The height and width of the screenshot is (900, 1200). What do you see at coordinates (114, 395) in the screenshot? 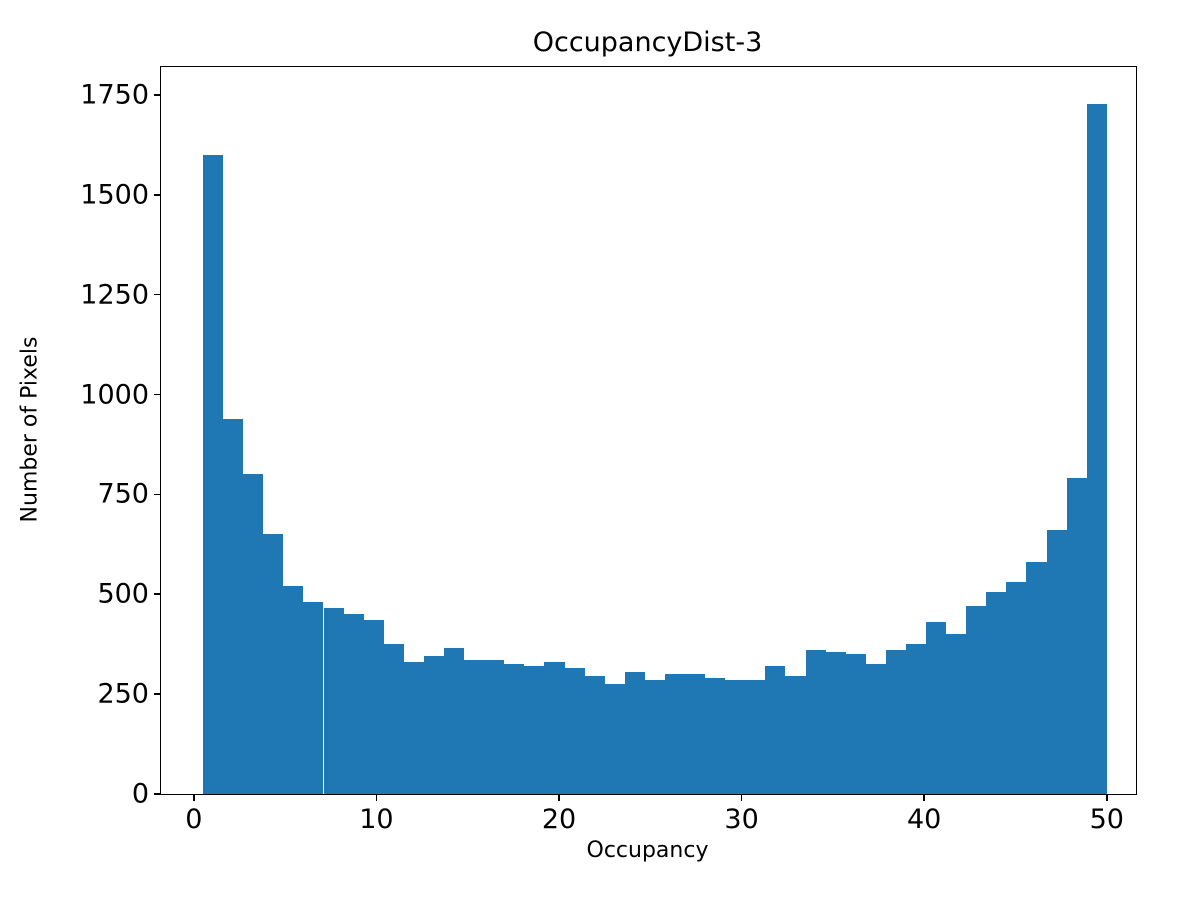
I see `y-tick-label: 1000` at bounding box center [114, 395].